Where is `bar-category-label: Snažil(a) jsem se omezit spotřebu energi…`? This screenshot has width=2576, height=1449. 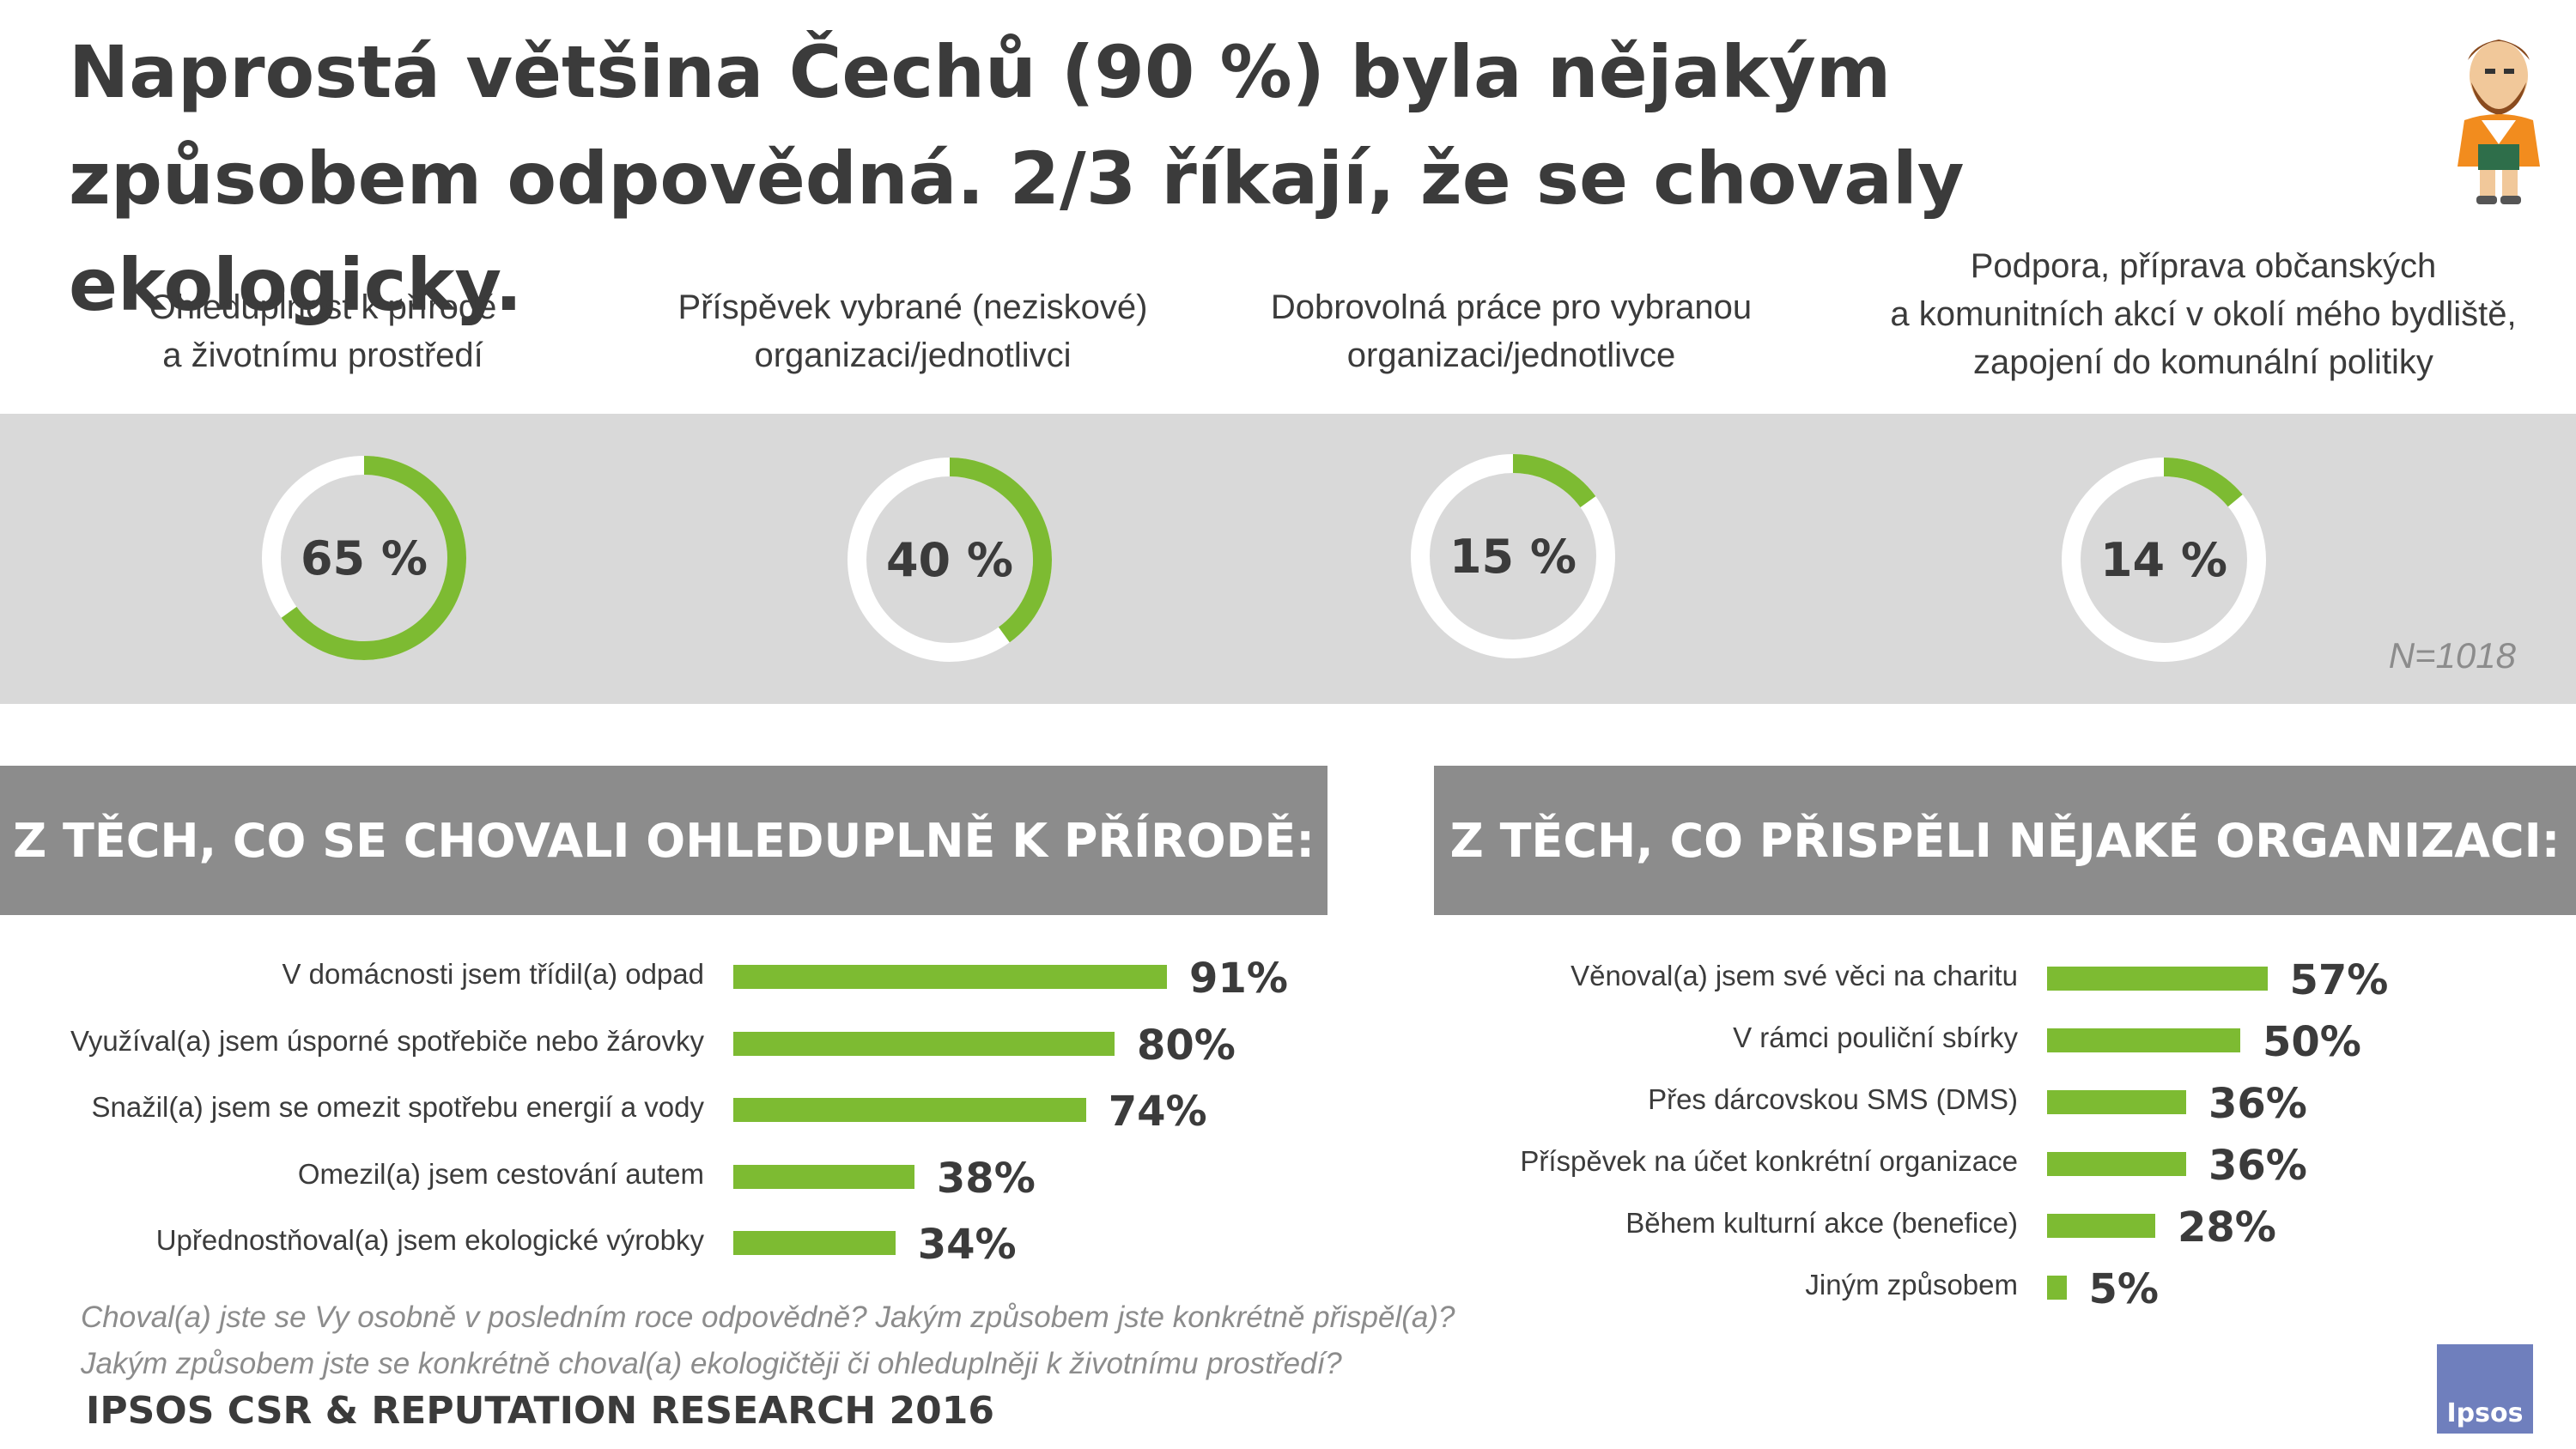
bar-category-label: Snažil(a) jsem se omezit spotřebu energi… is located at coordinates (398, 1107).